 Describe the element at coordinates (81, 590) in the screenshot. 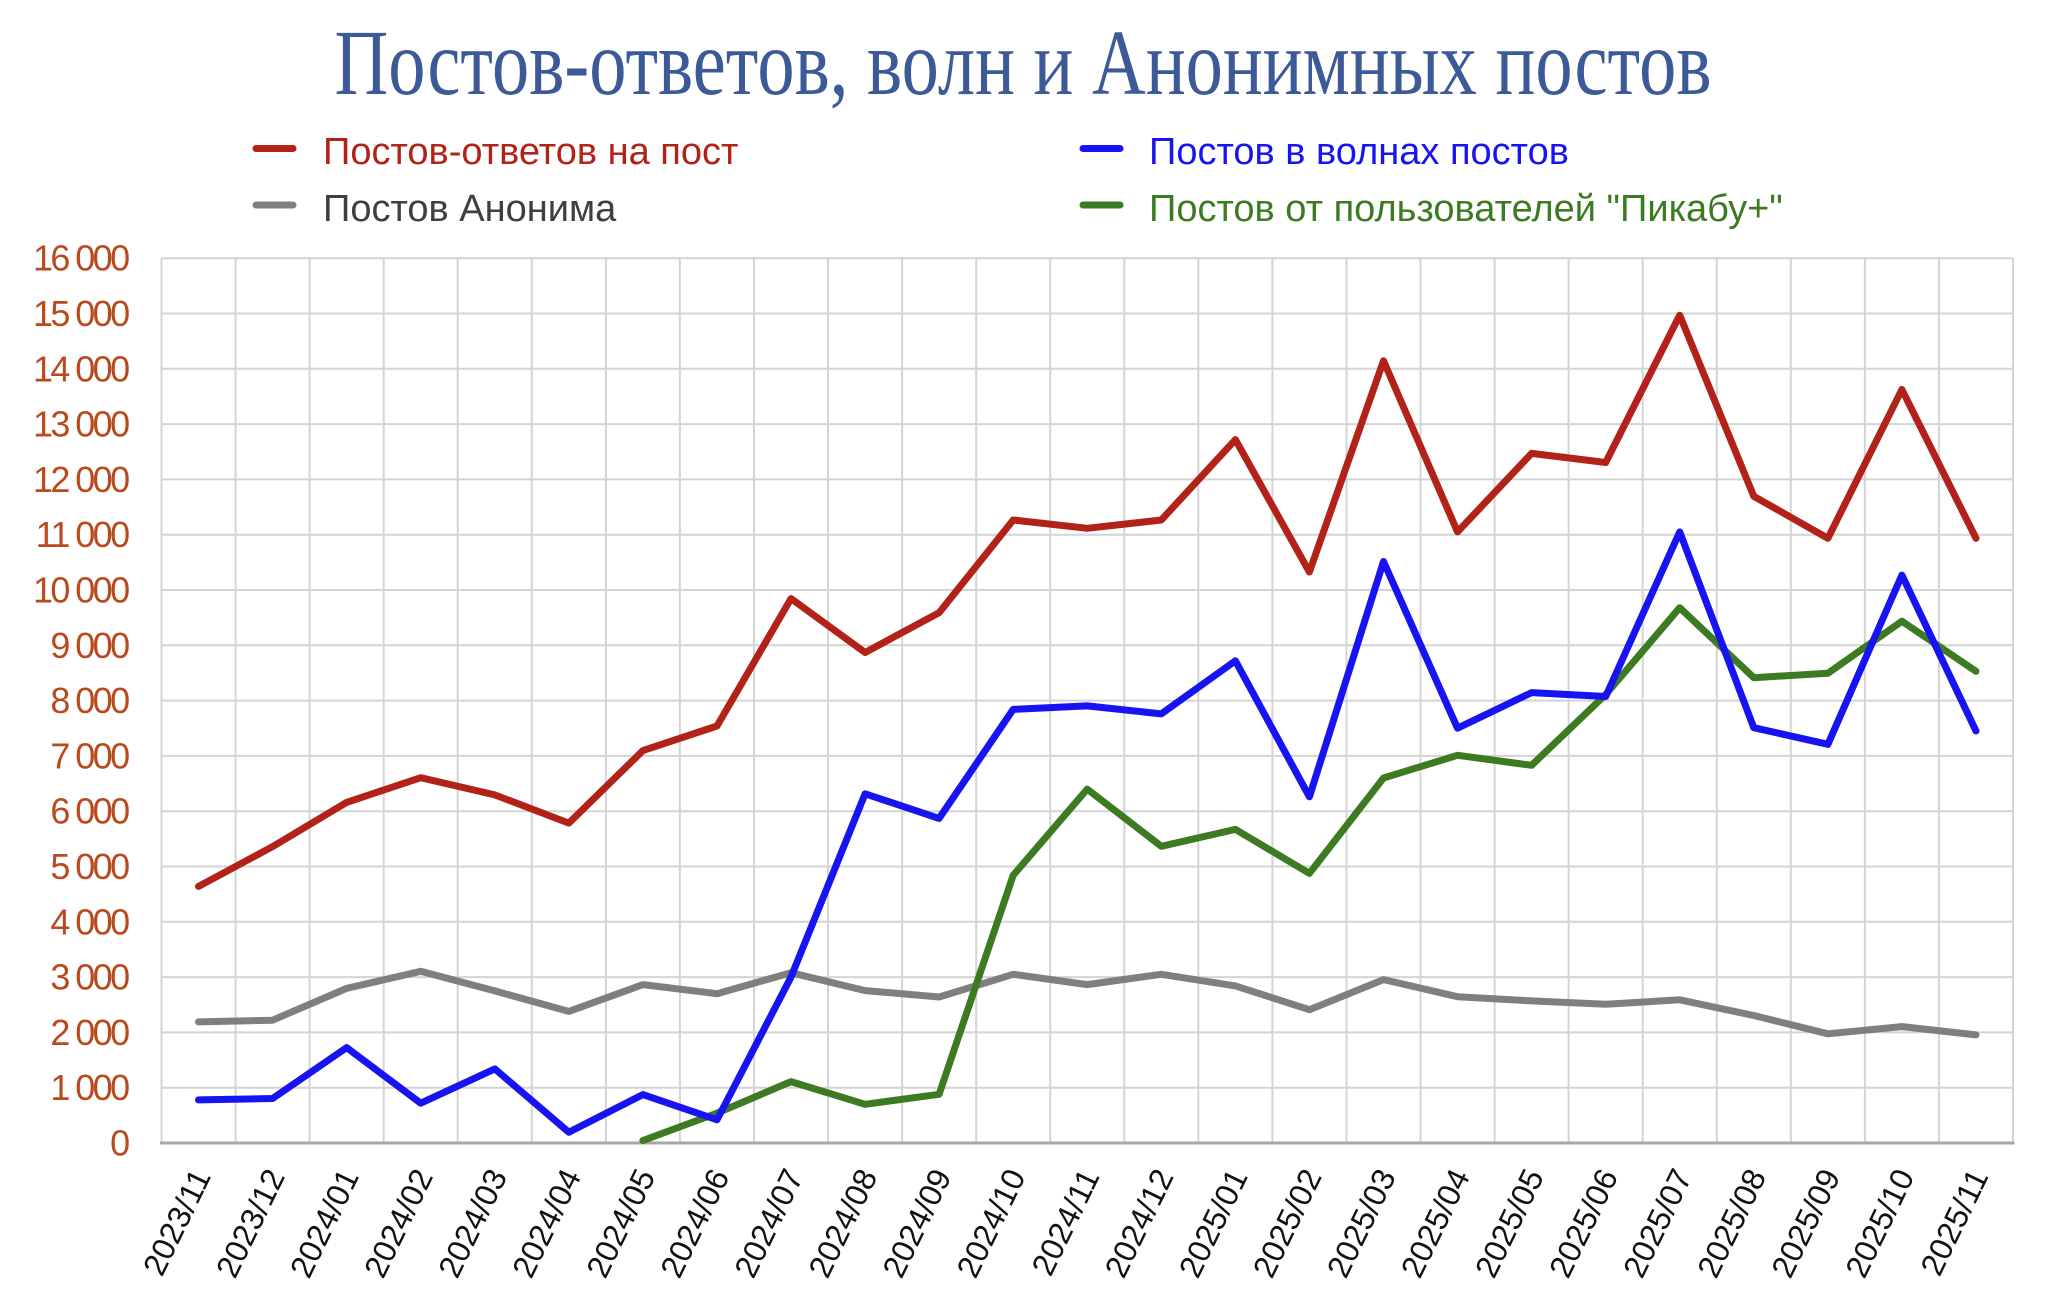

I see `svg-text: 10 000` at that location.